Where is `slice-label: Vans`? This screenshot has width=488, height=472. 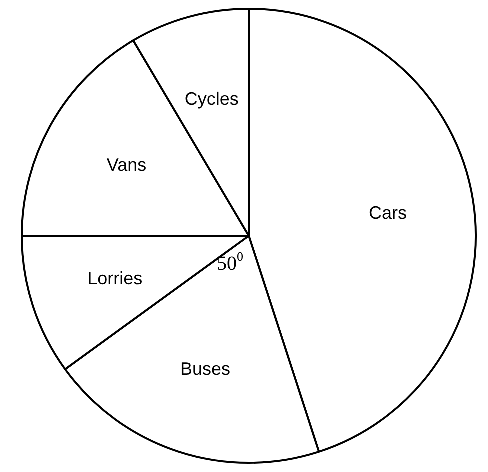 slice-label: Vans is located at coordinates (126, 165).